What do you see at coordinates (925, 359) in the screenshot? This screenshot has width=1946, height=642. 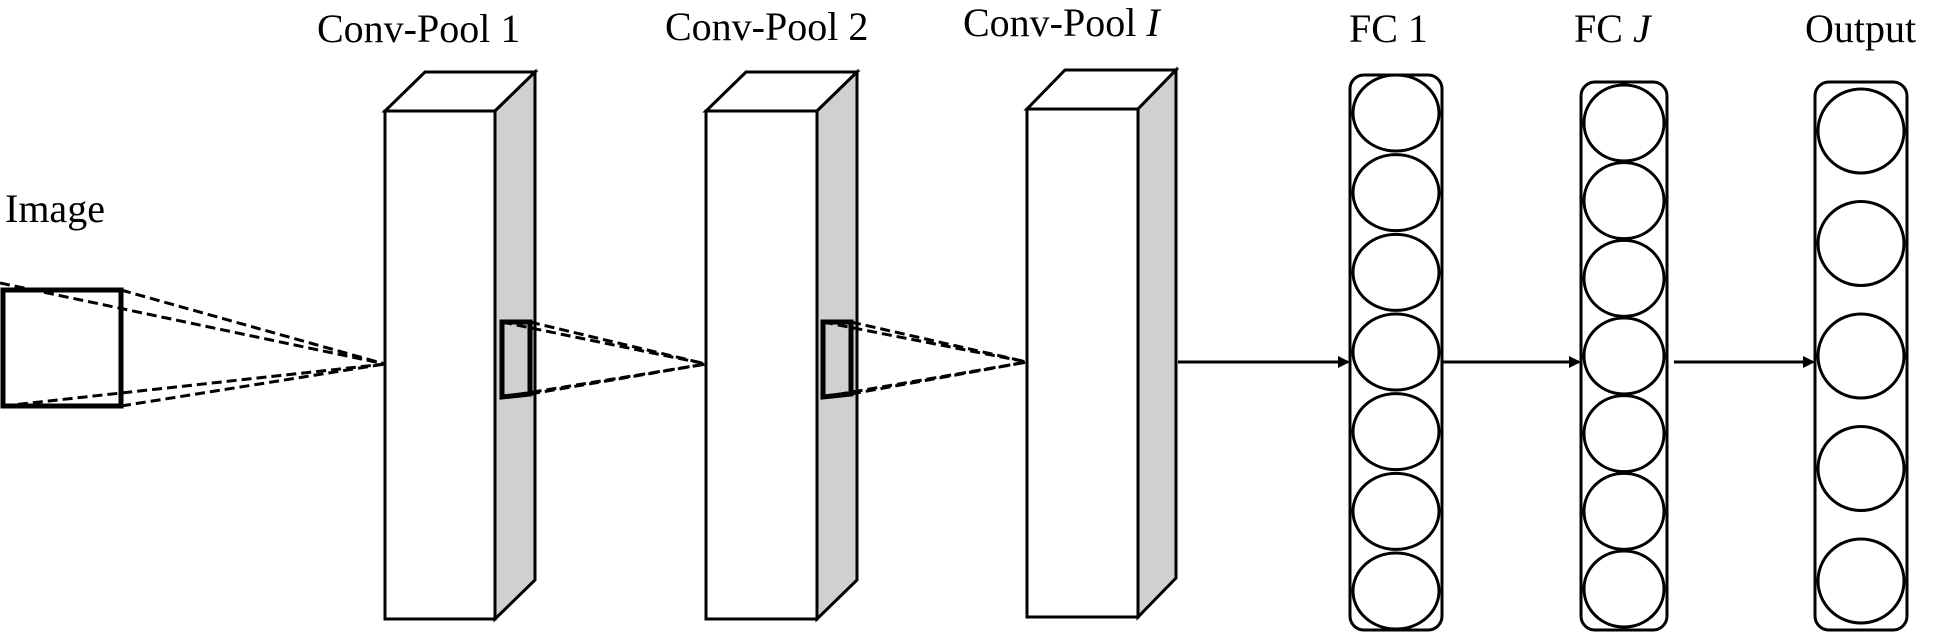 I see `projection-conv2-to-convi` at bounding box center [925, 359].